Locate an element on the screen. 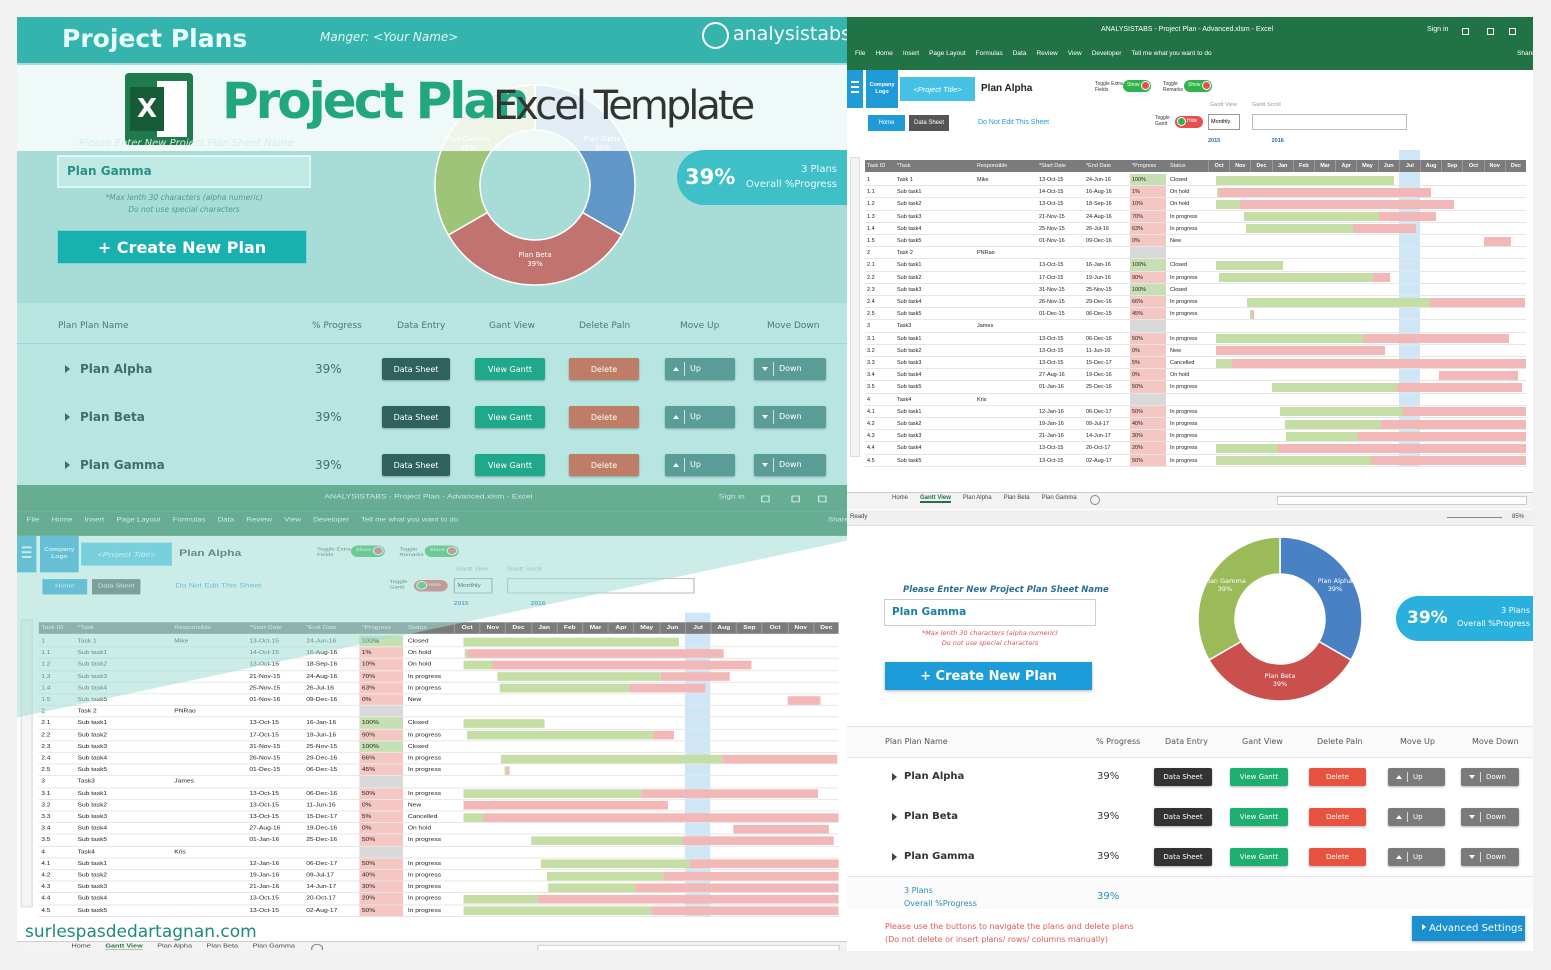 The height and width of the screenshot is (970, 1551). advanced-button: Advanced Settings is located at coordinates (1468, 928).